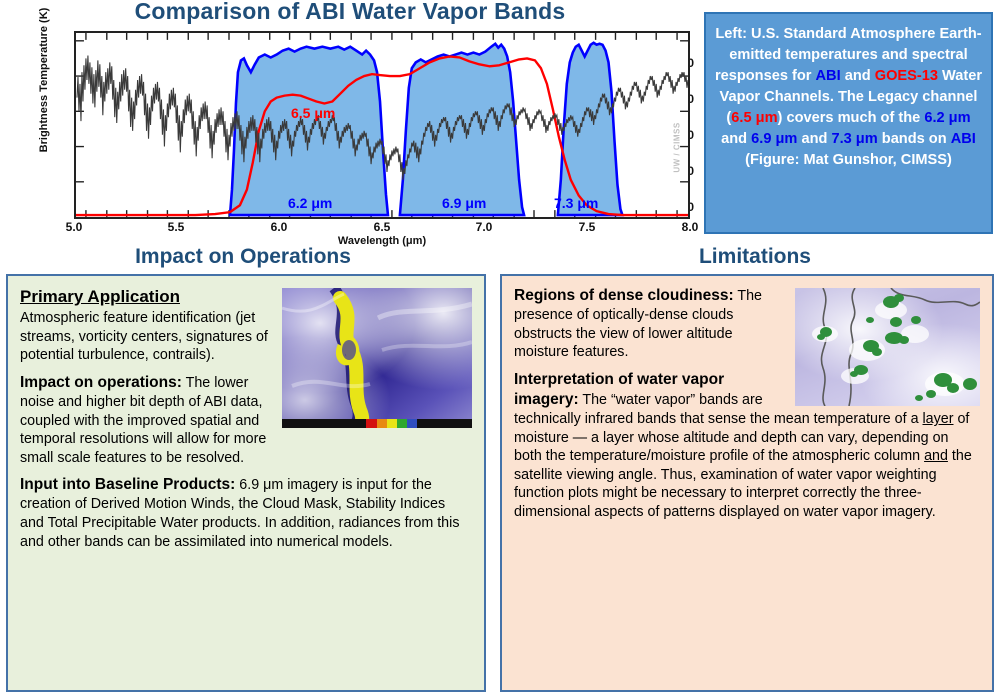  What do you see at coordinates (947, 118) in the screenshot?
I see `caption-band-6p2: 6.2 μm` at bounding box center [947, 118].